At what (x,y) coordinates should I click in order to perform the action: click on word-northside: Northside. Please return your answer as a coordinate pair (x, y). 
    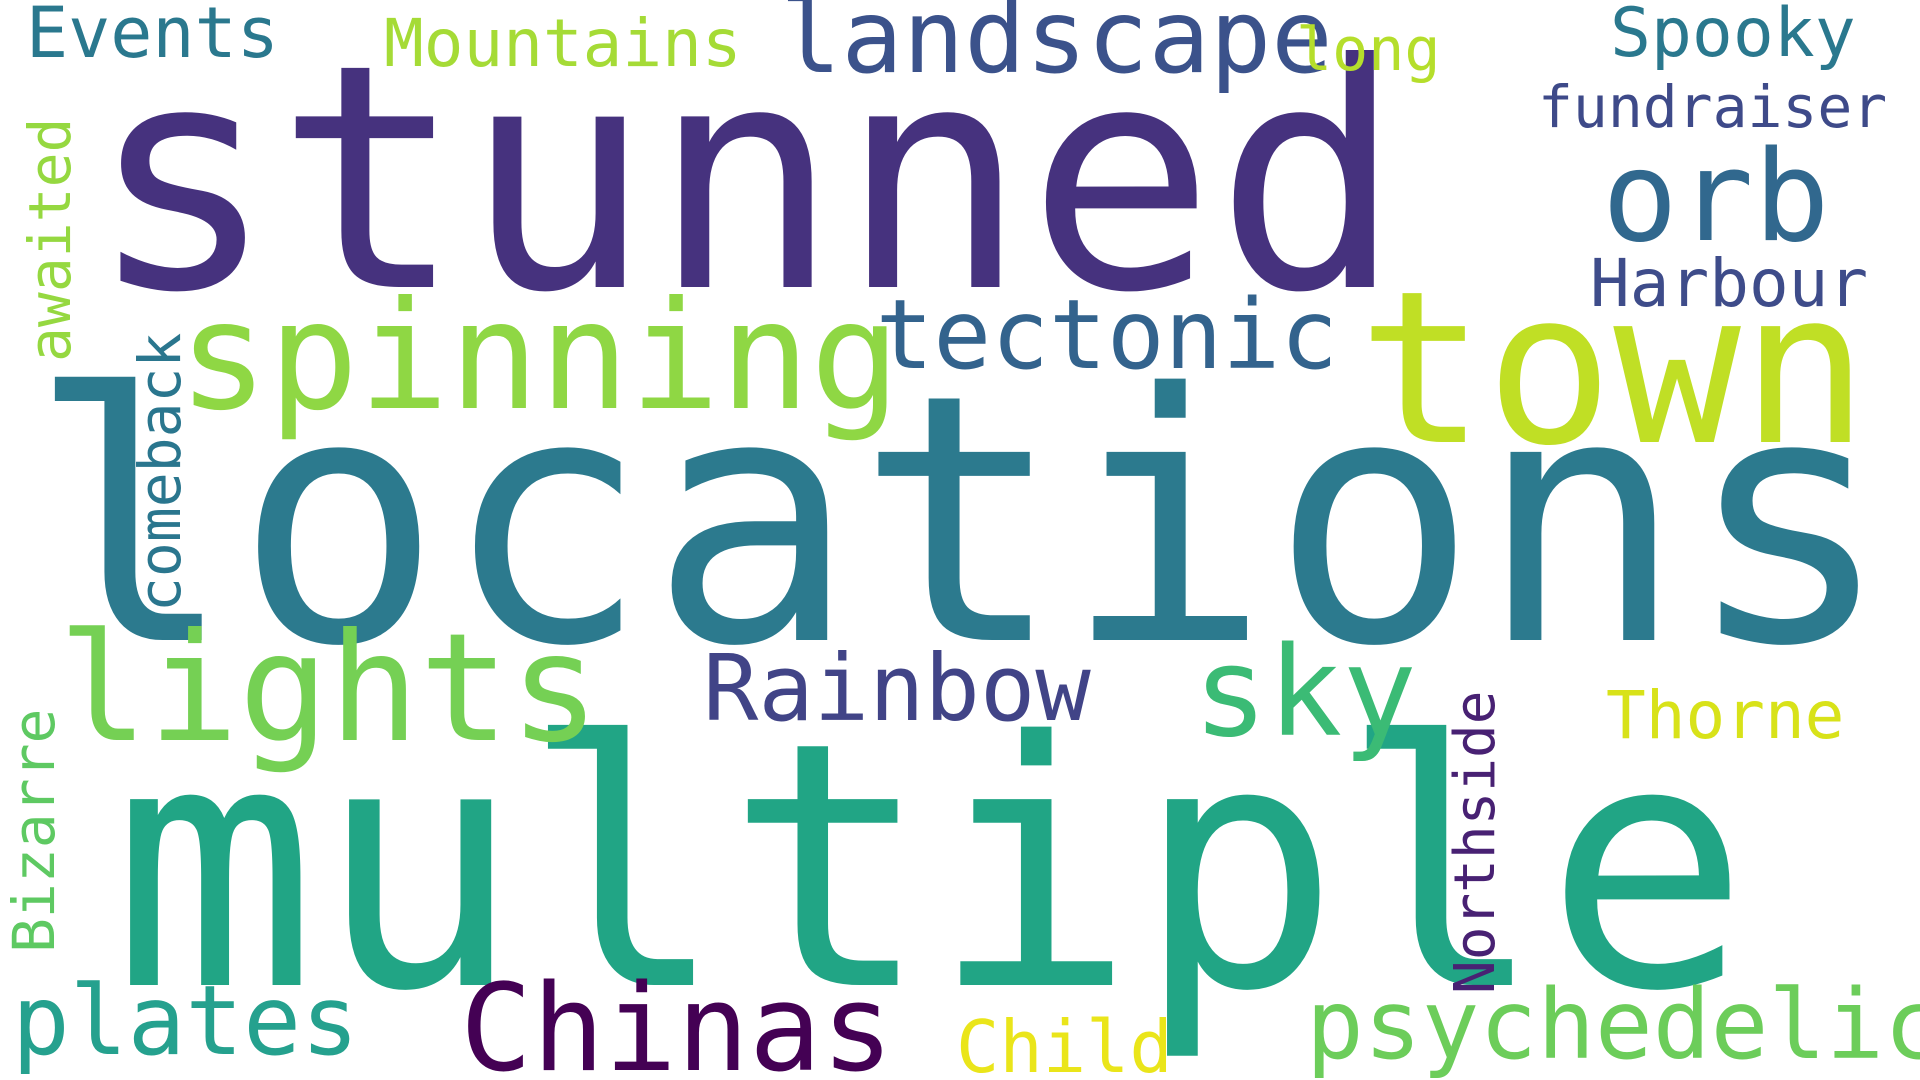
    Looking at the image, I should click on (1475, 842).